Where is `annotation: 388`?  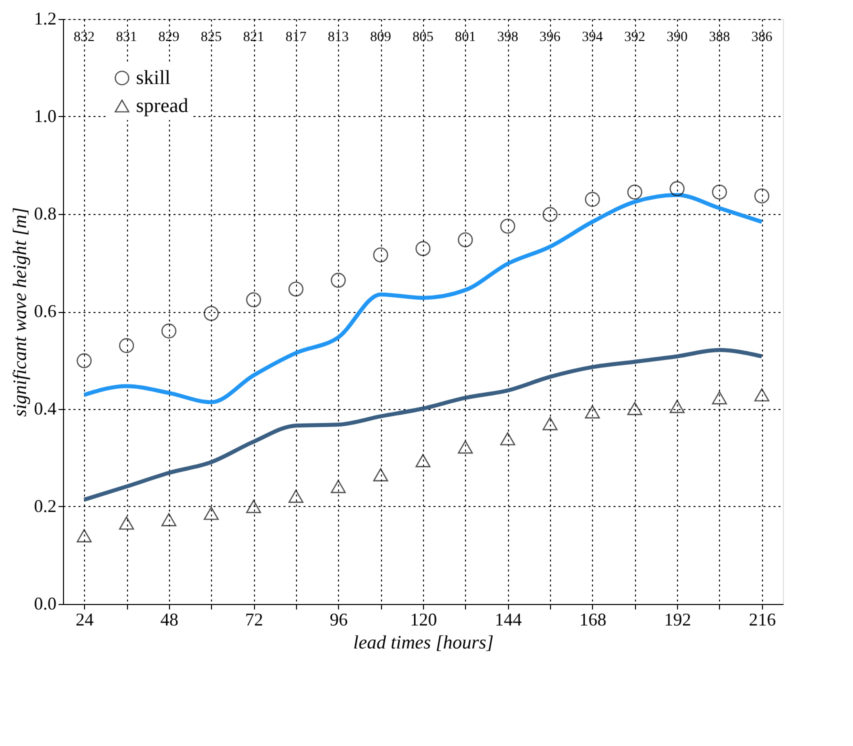
annotation: 388 is located at coordinates (719, 37).